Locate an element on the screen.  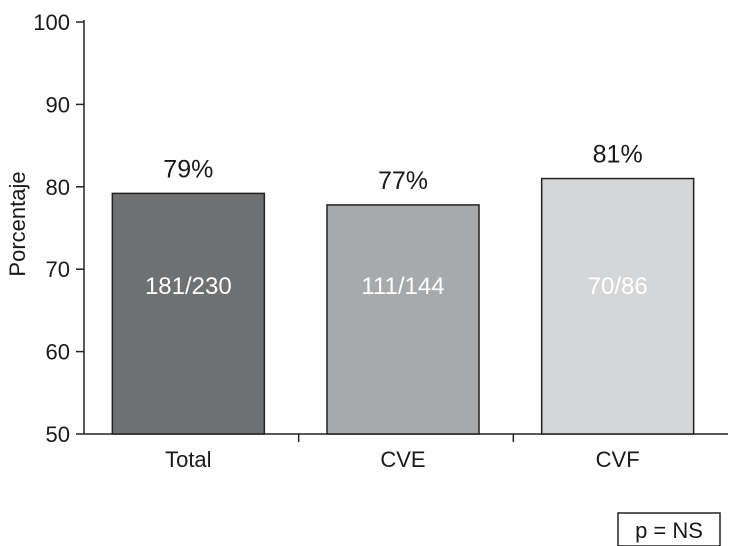
y-tick-label: 60 is located at coordinates (58, 352).